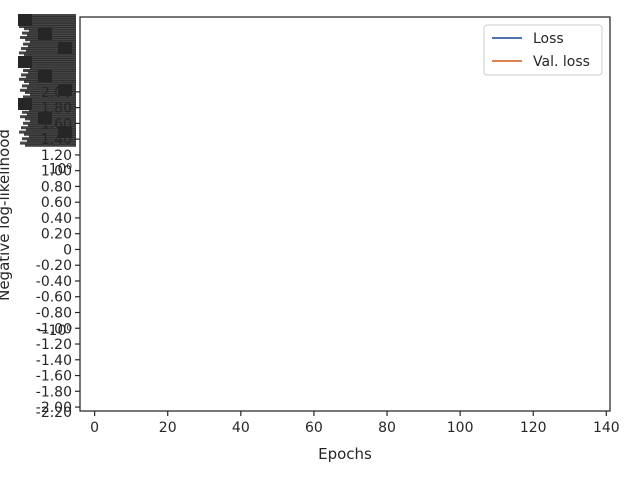  Describe the element at coordinates (54, 392) in the screenshot. I see `y-tick-label: -1.80` at that location.